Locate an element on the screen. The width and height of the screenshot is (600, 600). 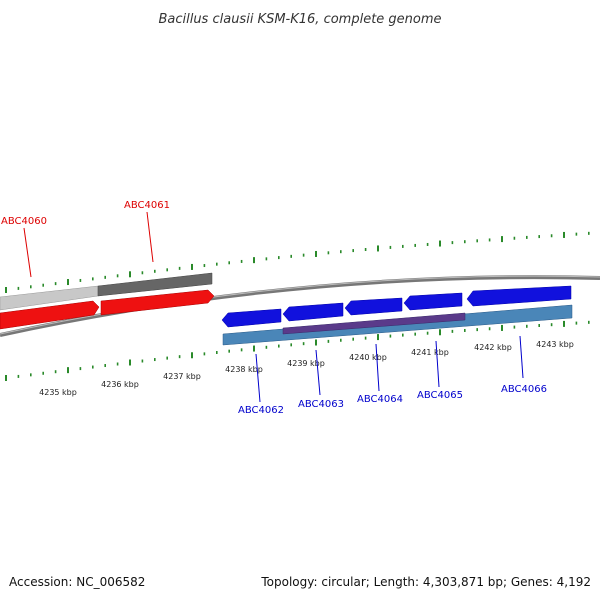
reverse-genes is located at coordinates (396, 306).